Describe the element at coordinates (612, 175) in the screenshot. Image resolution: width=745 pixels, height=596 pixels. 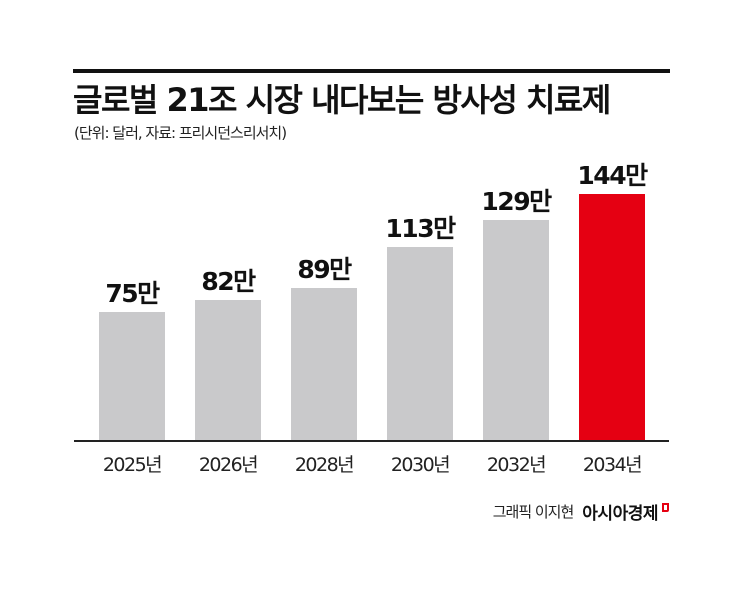
I see `value-label-2034: 144만` at that location.